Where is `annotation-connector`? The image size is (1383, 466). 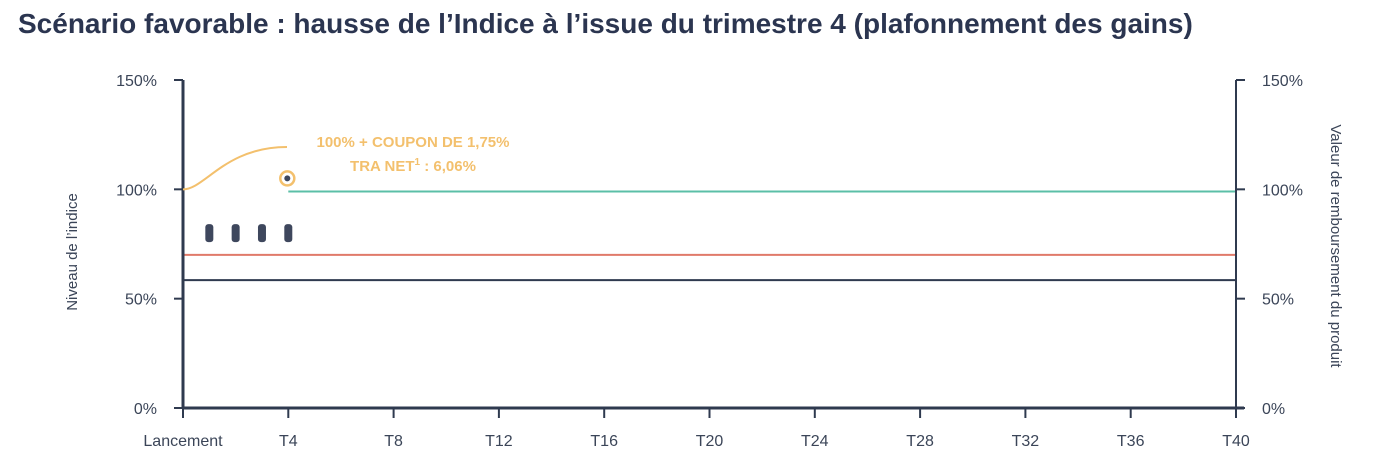
annotation-connector is located at coordinates (235, 168).